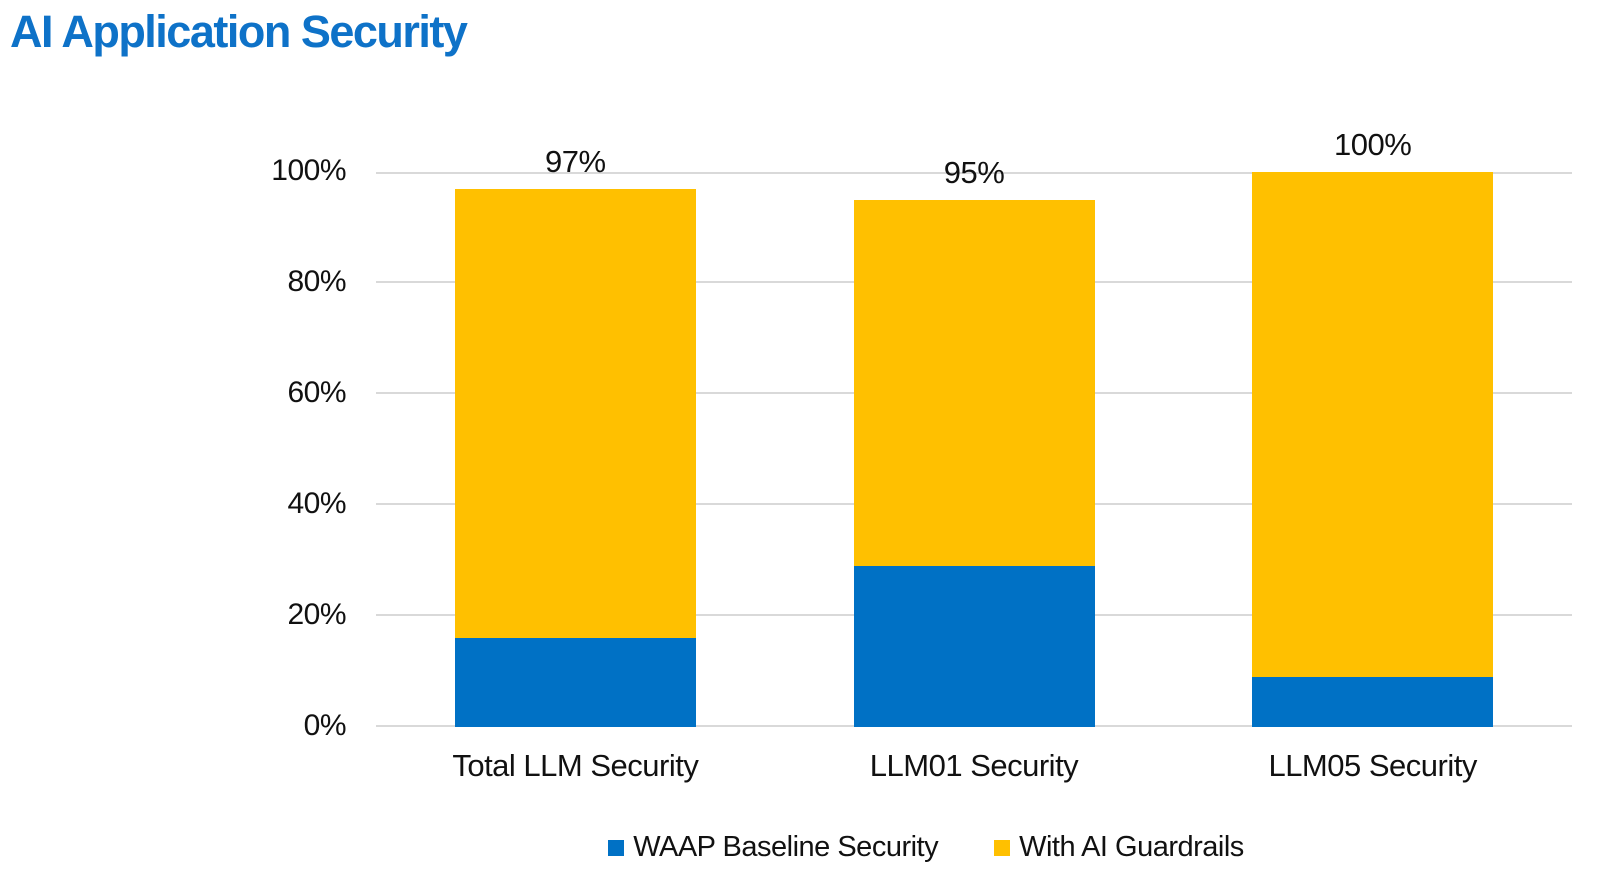 The height and width of the screenshot is (881, 1600). Describe the element at coordinates (575, 765) in the screenshot. I see `x-axis-category-label: Total LLM Security` at that location.